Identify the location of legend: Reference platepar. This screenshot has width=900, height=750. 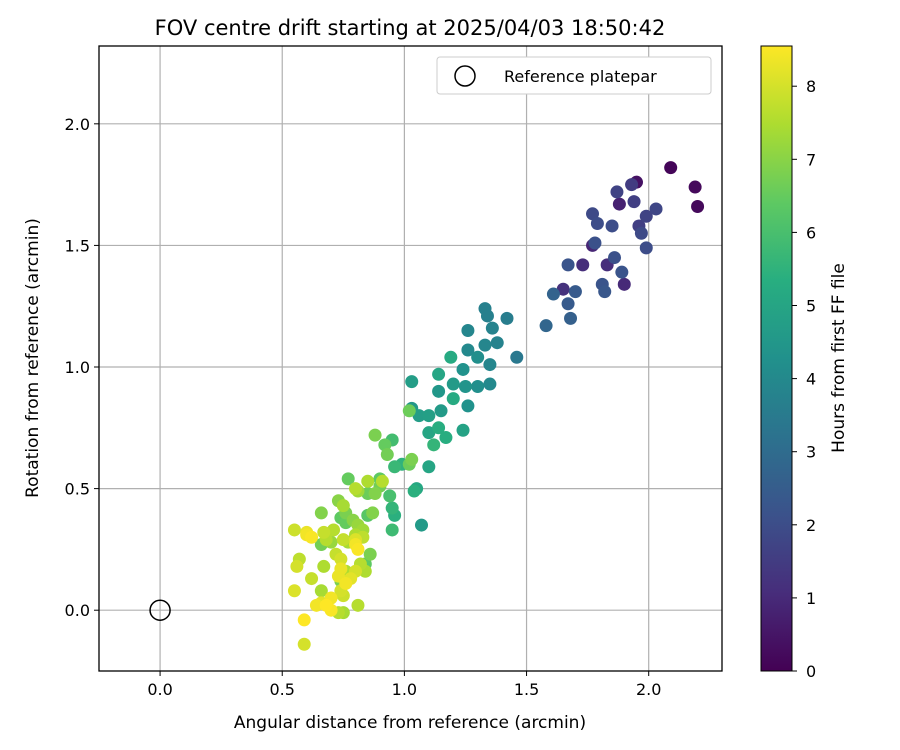
(574, 75).